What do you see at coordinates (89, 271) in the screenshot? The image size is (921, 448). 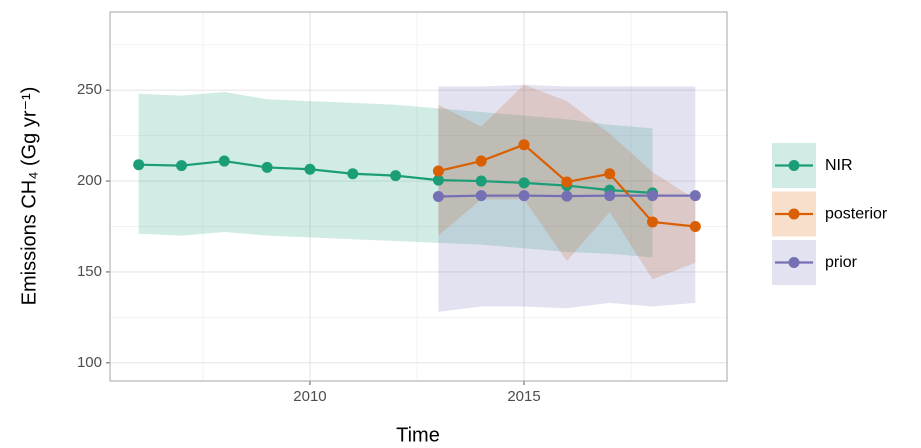 I see `y-tick-label: 150` at bounding box center [89, 271].